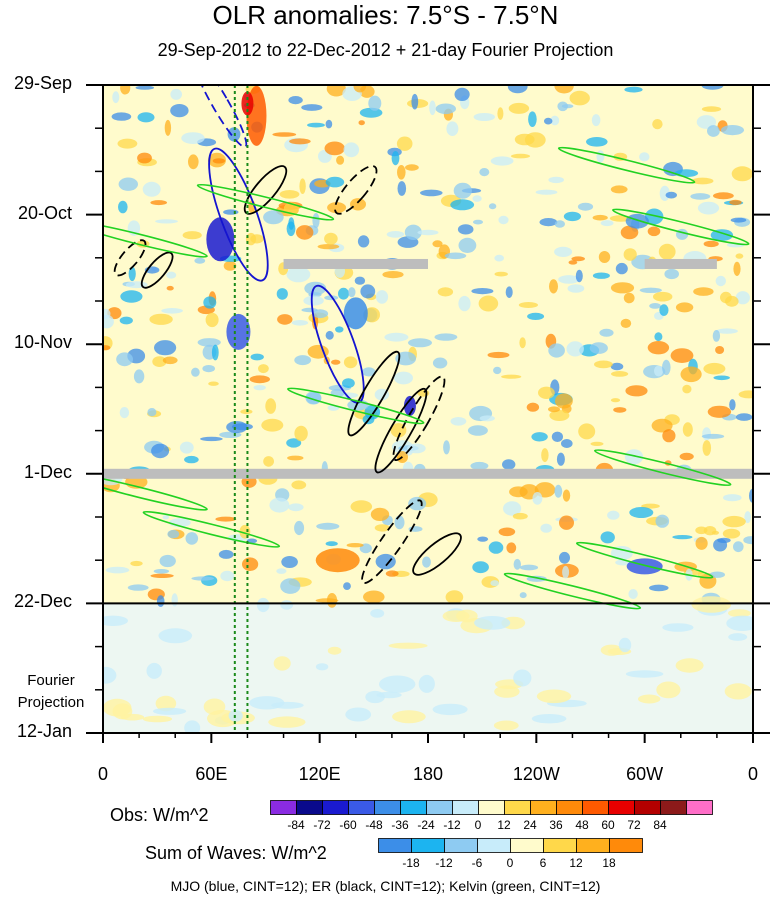 The image size is (771, 899). Describe the element at coordinates (44, 212) in the screenshot. I see `y-tick-label: 20-Oct` at that location.